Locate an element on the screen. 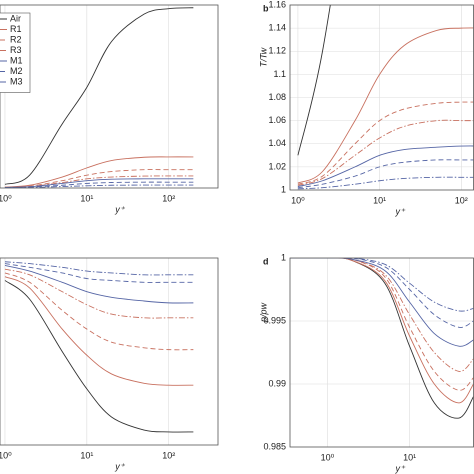  legend-label: R3 is located at coordinates (16, 50).